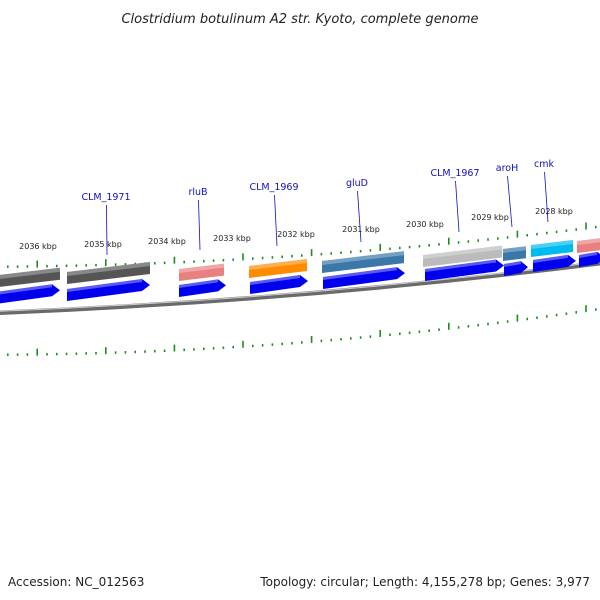 This screenshot has width=600, height=600. What do you see at coordinates (302, 330) in the screenshot?
I see `inner-tick-track` at bounding box center [302, 330].